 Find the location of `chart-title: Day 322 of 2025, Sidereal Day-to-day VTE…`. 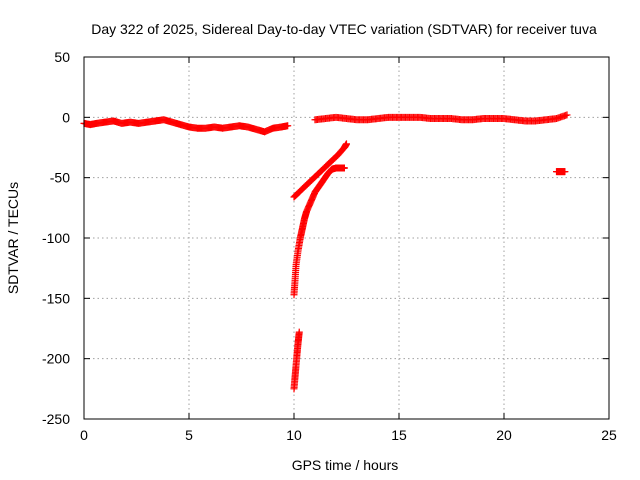

chart-title: Day 322 of 2025, Sidereal Day-to-day VTE… is located at coordinates (344, 29).